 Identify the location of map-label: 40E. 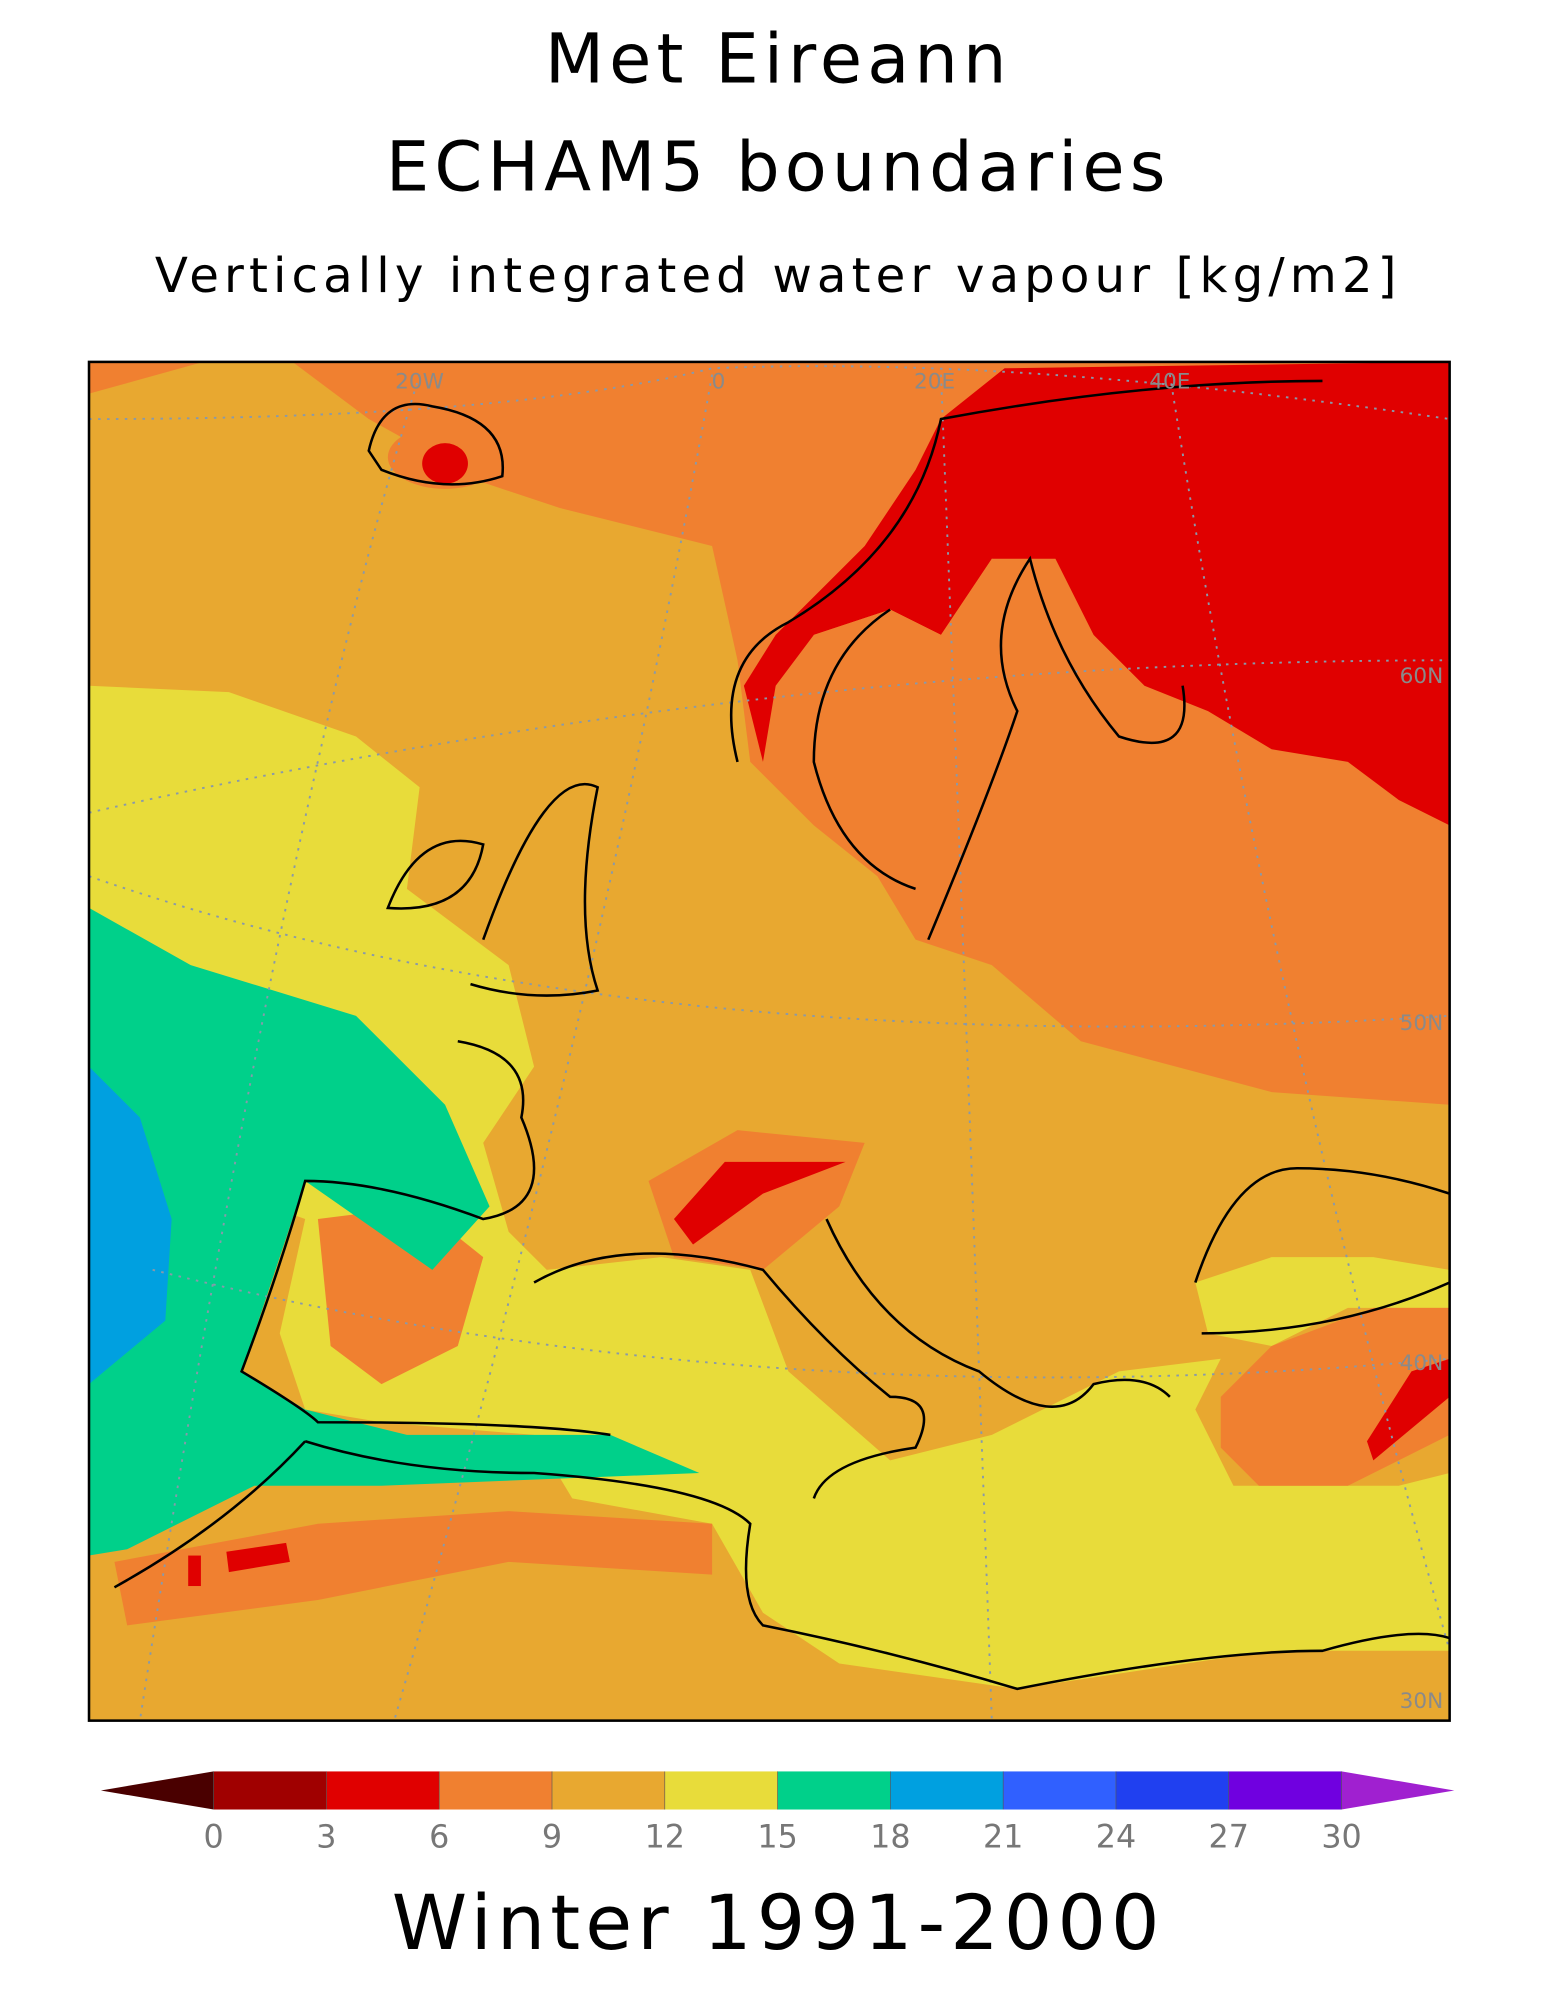
(1169, 382).